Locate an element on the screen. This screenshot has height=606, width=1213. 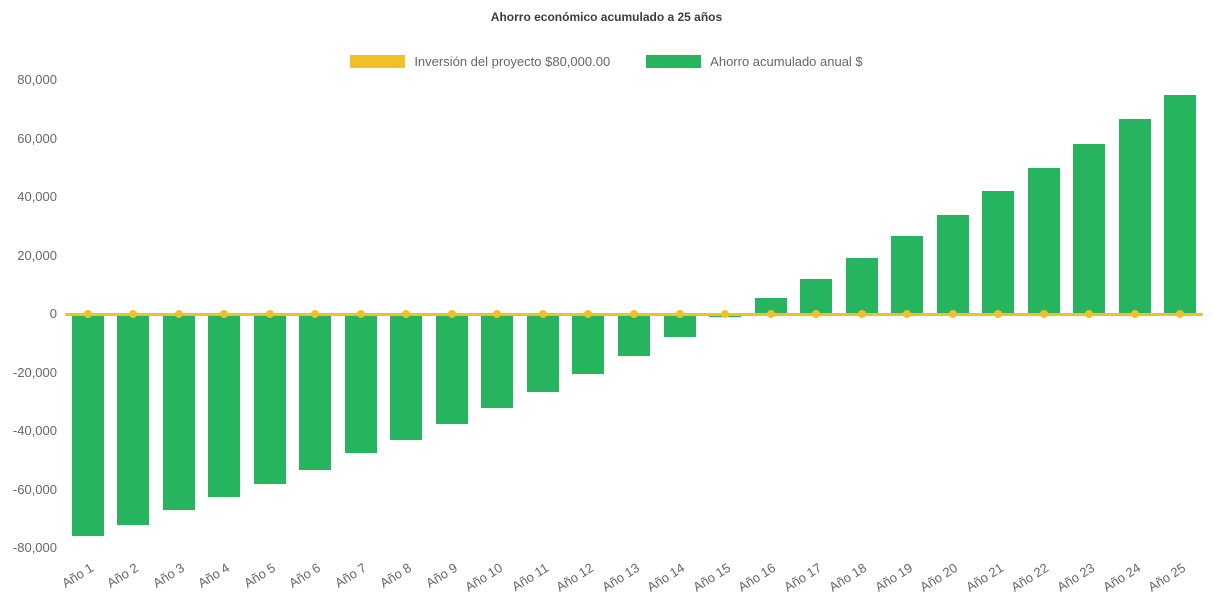
bar-año-25 is located at coordinates (1180, 204).